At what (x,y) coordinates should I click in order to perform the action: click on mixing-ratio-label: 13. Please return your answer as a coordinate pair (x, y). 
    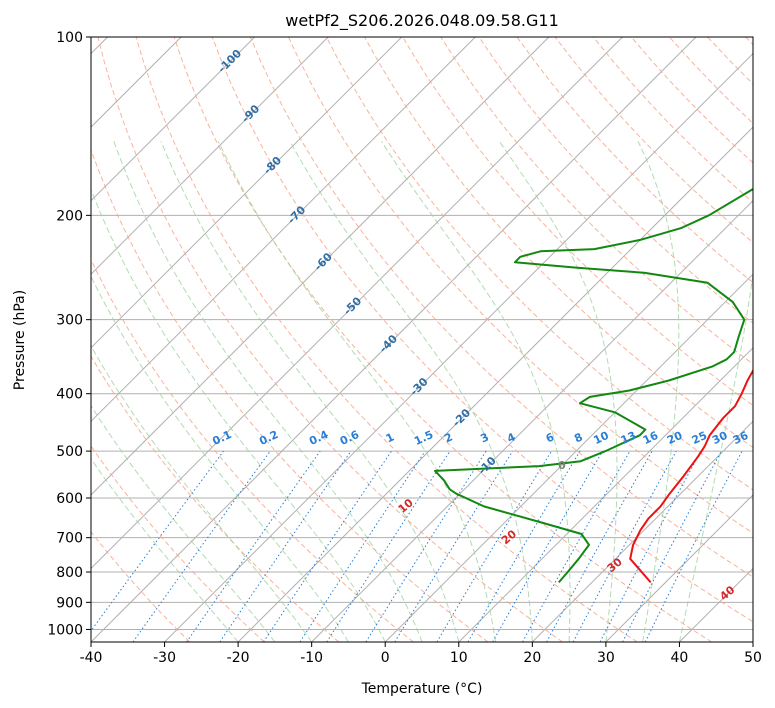
    Looking at the image, I should click on (628, 438).